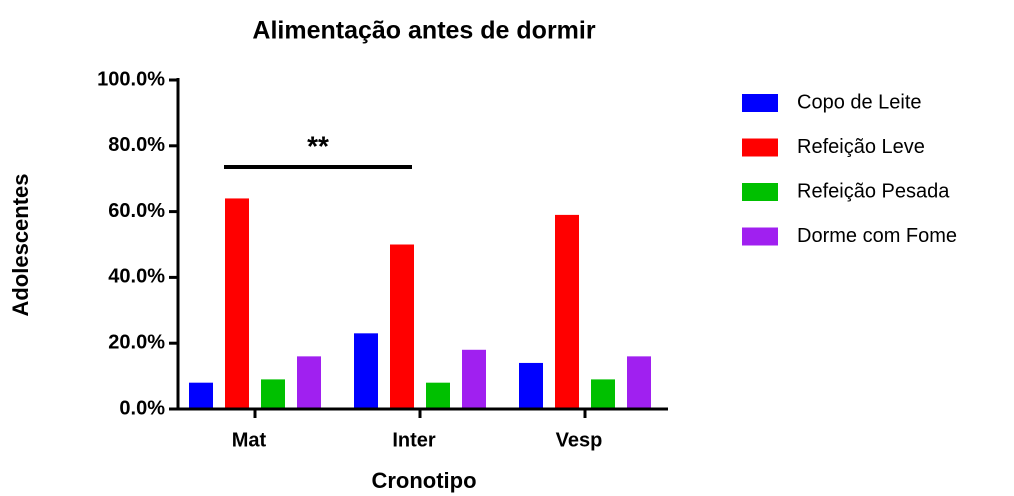 This screenshot has height=496, width=1014. Describe the element at coordinates (423, 31) in the screenshot. I see `chart-title: Alimentação antes de dormir` at that location.